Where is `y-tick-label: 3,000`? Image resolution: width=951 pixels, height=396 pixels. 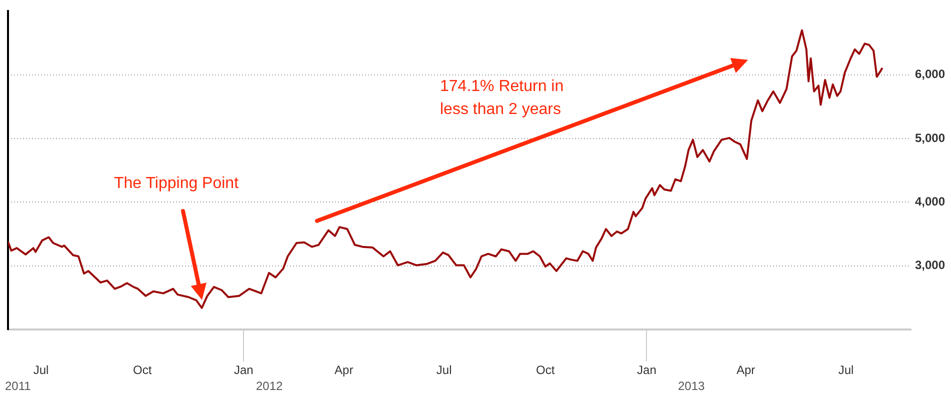 y-tick-label: 3,000 is located at coordinates (930, 265).